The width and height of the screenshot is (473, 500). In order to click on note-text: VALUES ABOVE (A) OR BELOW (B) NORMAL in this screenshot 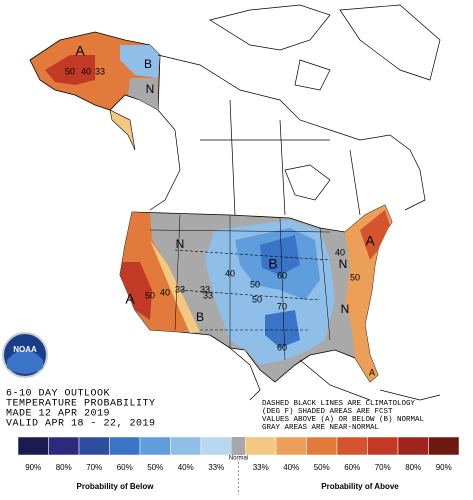, I will do `click(343, 420)`.